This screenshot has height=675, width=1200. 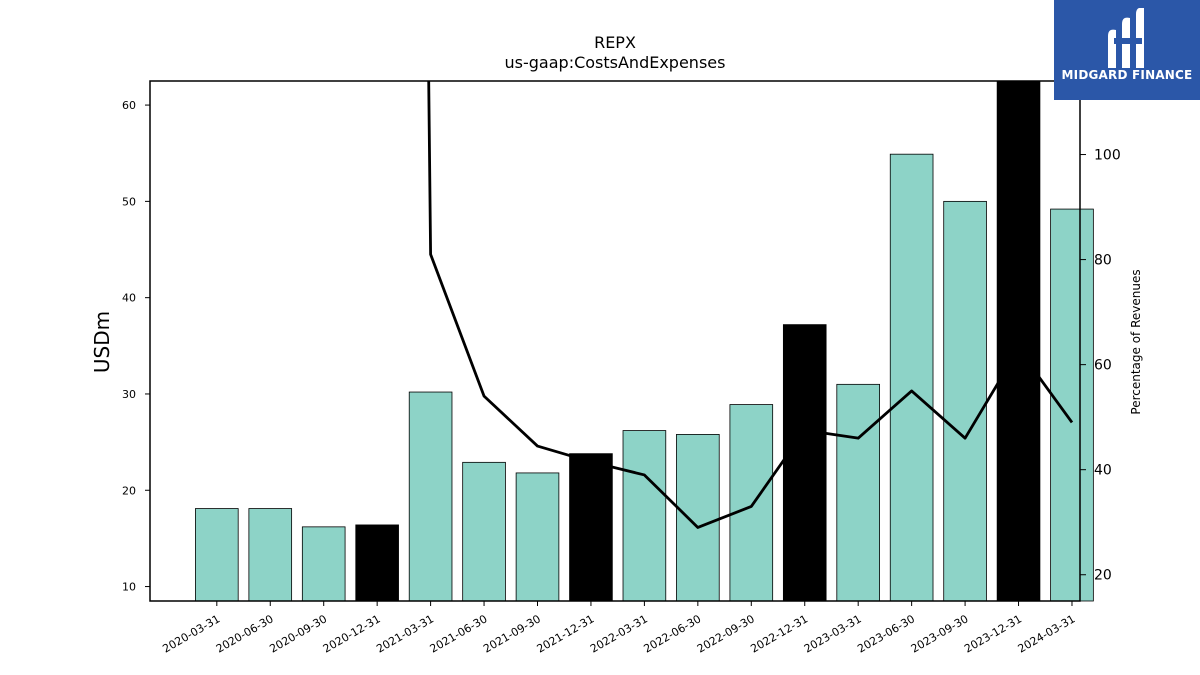 I want to click on y-tick-label: 40, so click(x=129, y=298).